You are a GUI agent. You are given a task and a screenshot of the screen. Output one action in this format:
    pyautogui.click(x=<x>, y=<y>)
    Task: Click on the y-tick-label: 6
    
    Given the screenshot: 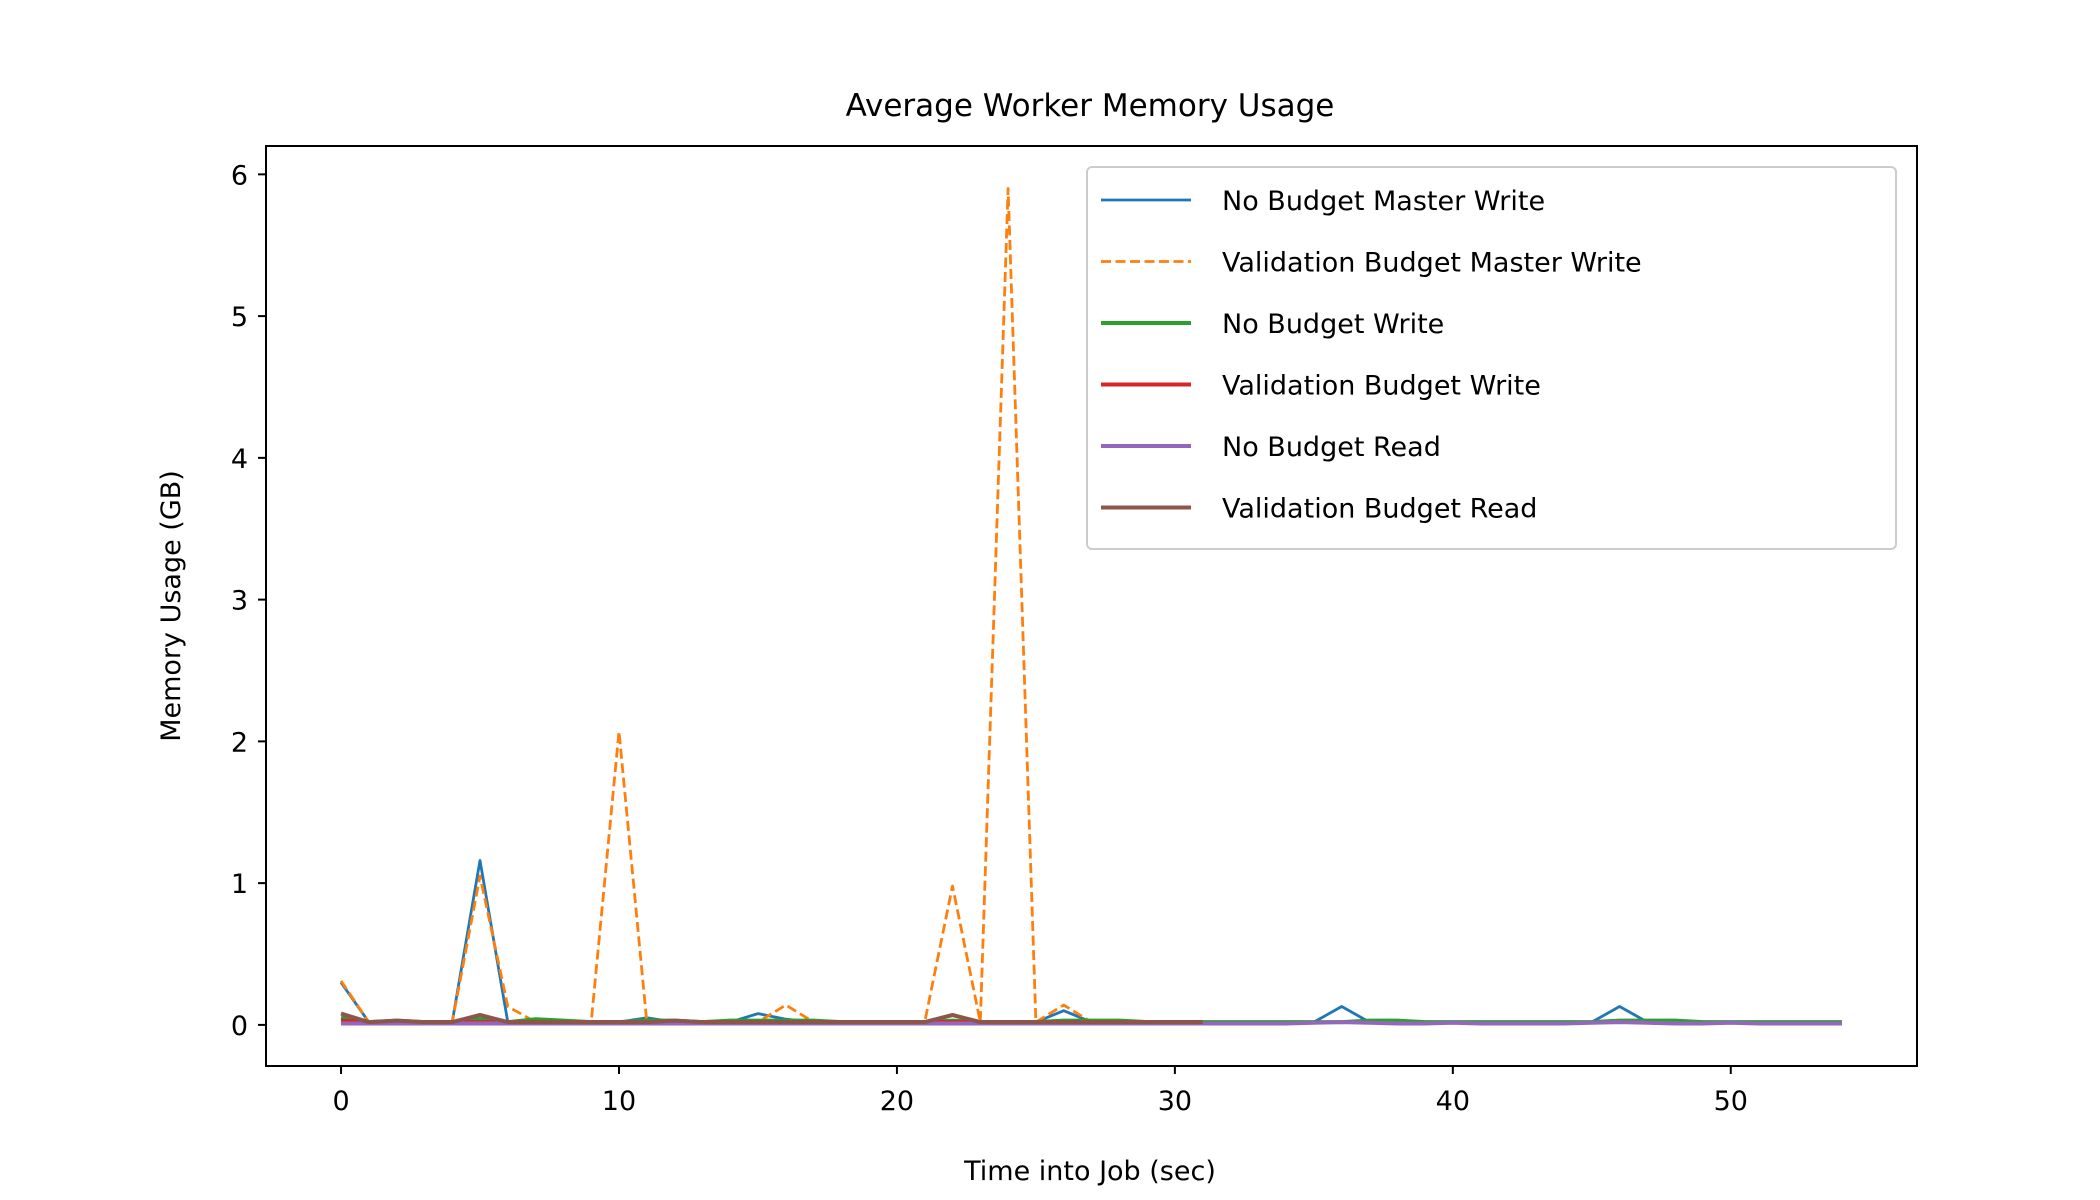 What is the action you would take?
    pyautogui.click(x=239, y=175)
    